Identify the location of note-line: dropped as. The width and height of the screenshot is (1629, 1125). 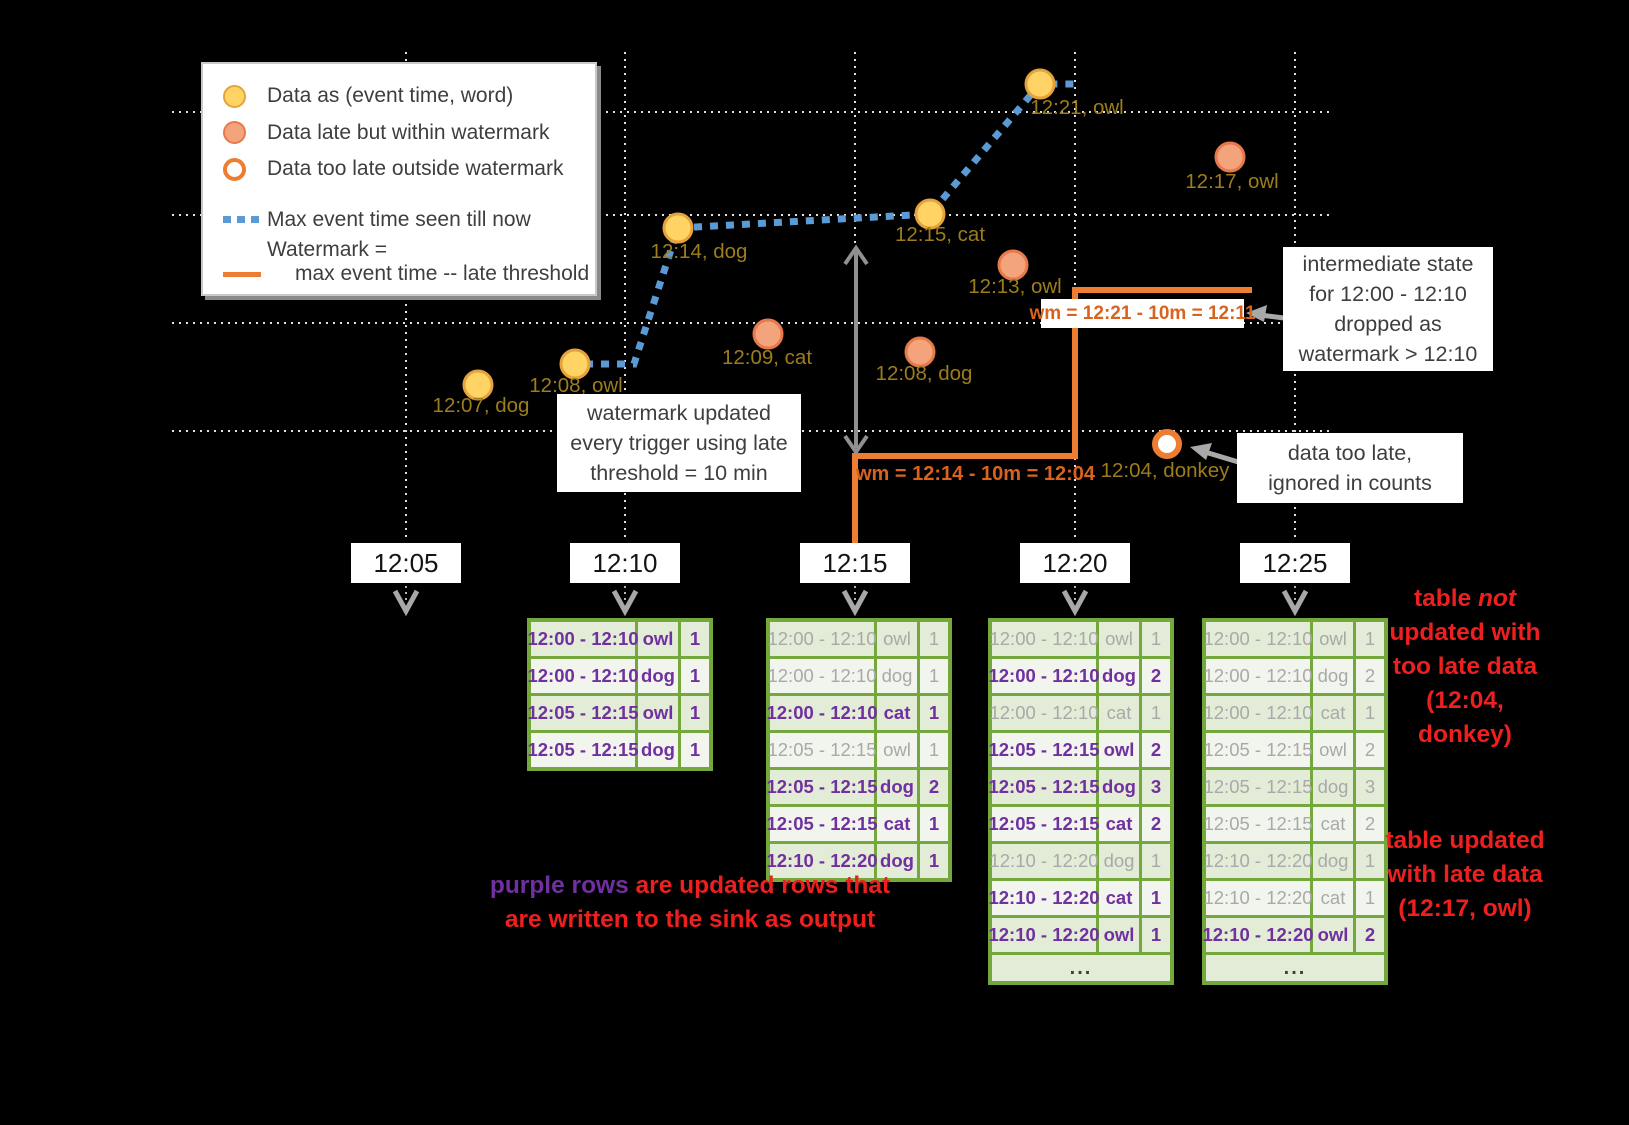
(1388, 324).